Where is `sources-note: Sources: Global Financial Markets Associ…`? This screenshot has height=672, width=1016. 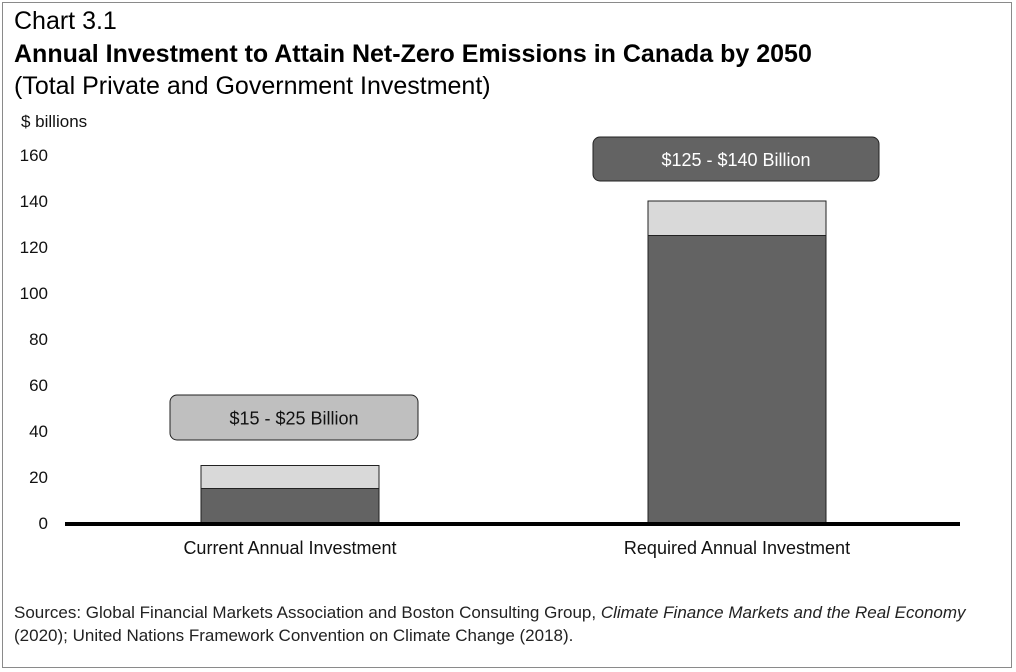 sources-note: Sources: Global Financial Markets Associ… is located at coordinates (509, 624).